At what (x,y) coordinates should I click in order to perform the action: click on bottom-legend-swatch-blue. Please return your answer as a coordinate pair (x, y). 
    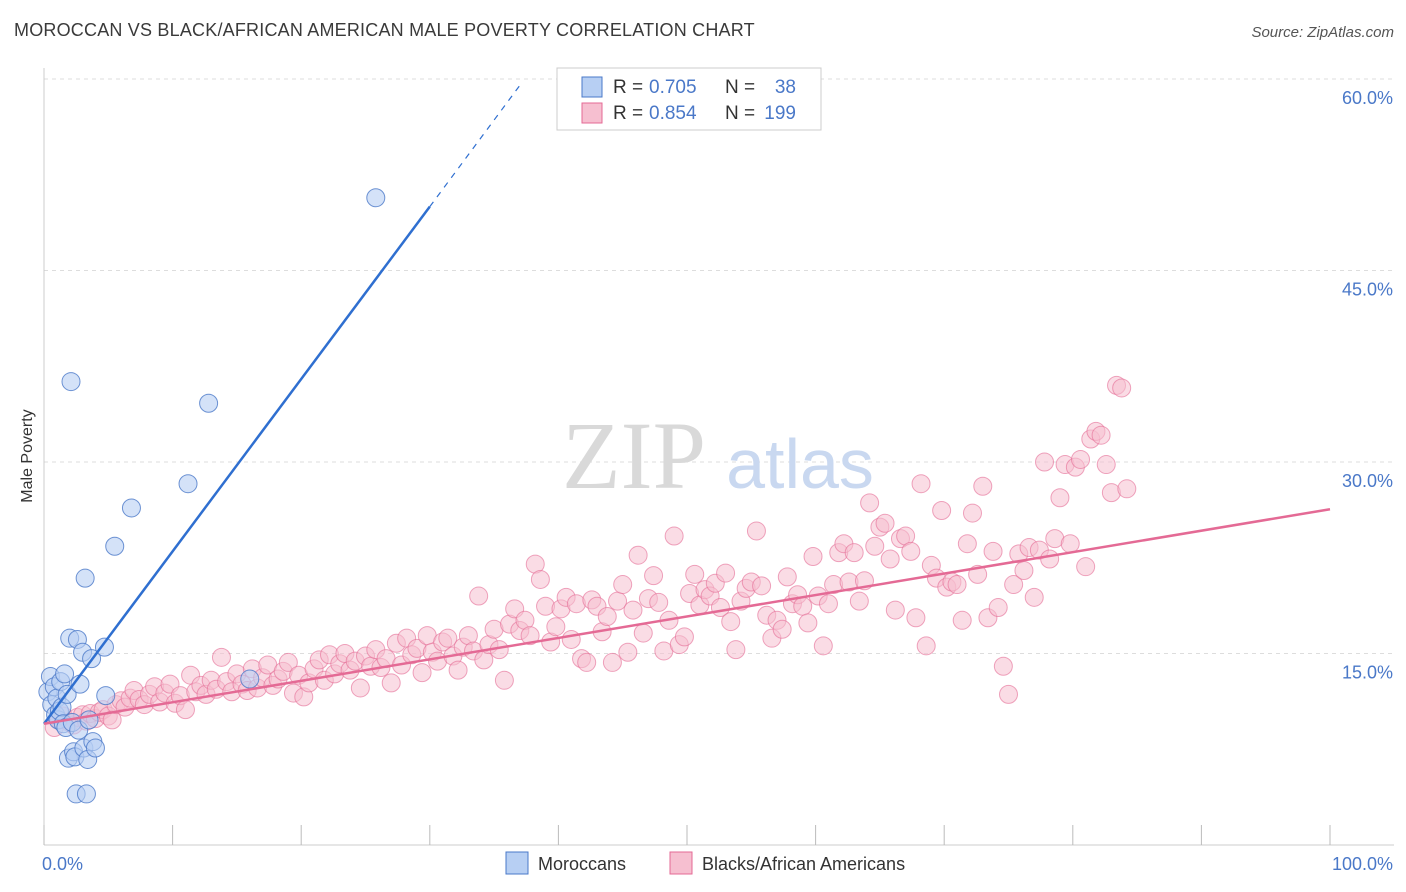
    Looking at the image, I should click on (517, 863).